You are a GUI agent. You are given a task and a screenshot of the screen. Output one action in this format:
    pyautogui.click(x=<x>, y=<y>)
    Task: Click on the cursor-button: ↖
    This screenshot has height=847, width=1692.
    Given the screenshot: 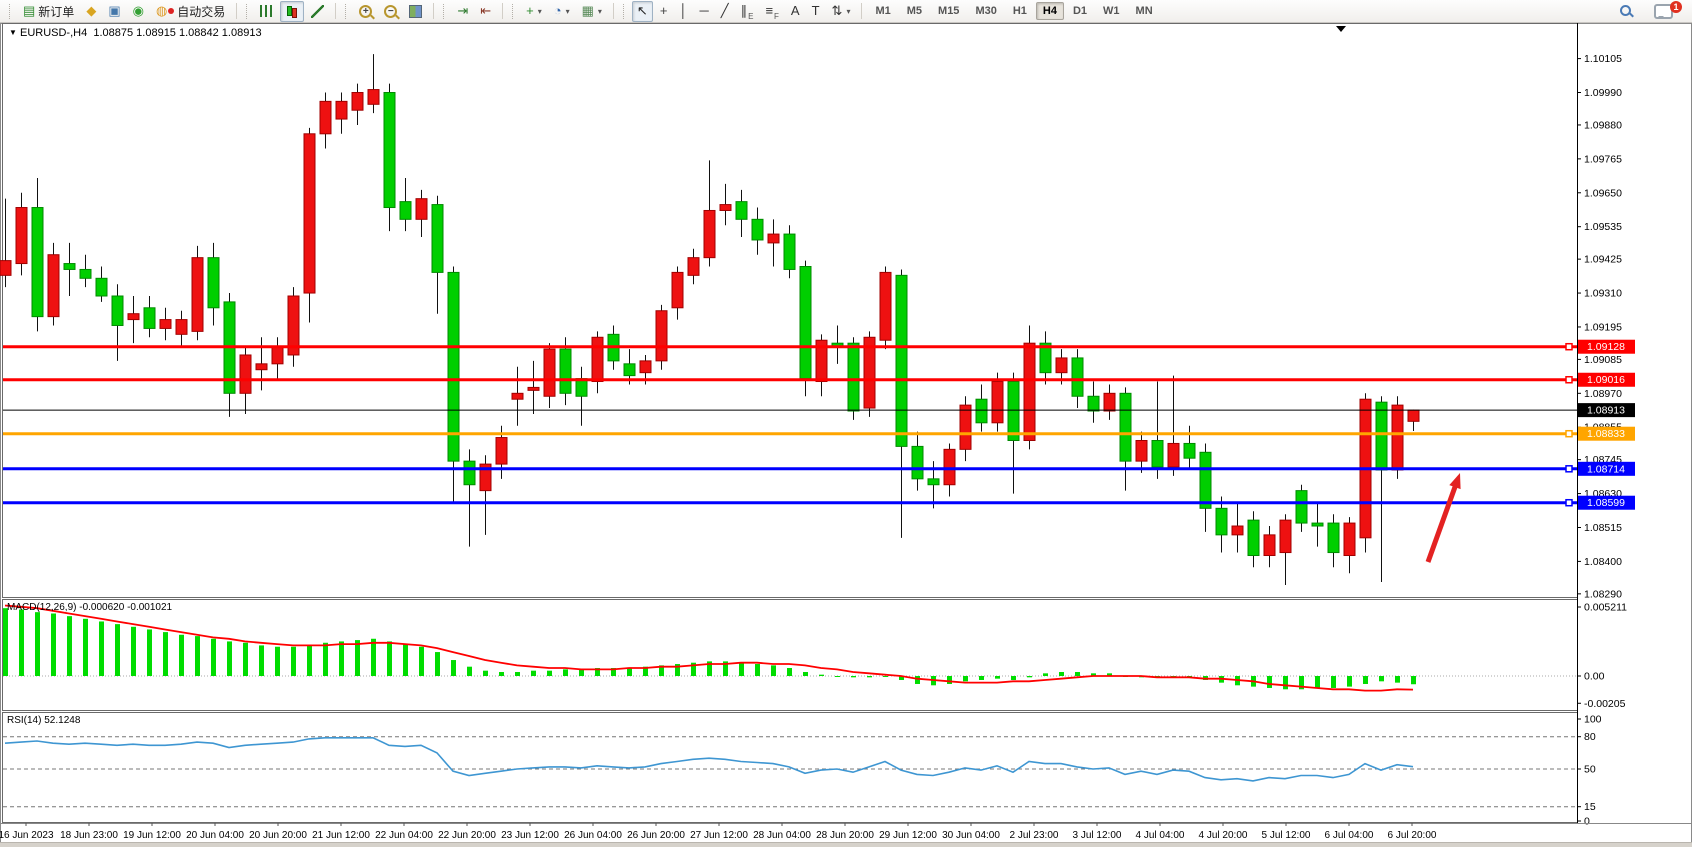 What is the action you would take?
    pyautogui.click(x=642, y=11)
    